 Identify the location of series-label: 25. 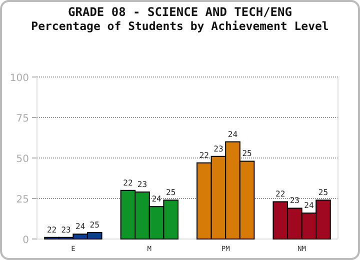
(95, 225).